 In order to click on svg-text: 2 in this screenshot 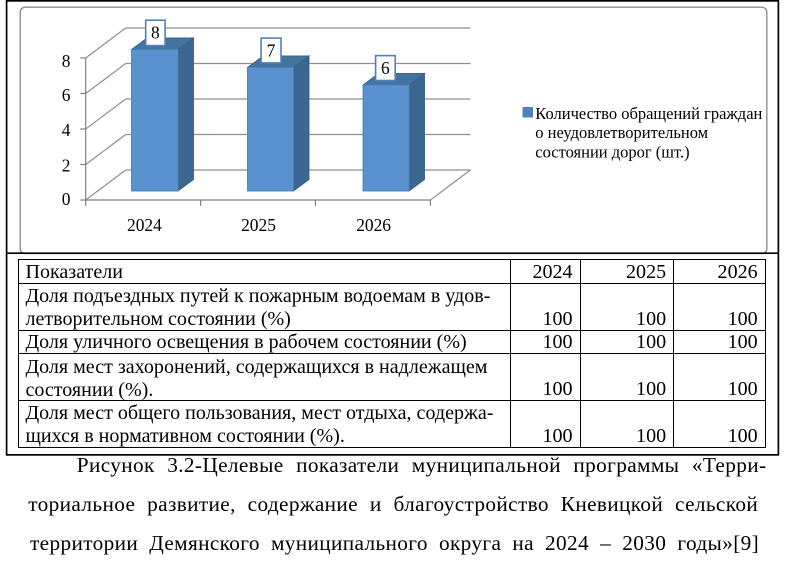, I will do `click(66, 165)`.